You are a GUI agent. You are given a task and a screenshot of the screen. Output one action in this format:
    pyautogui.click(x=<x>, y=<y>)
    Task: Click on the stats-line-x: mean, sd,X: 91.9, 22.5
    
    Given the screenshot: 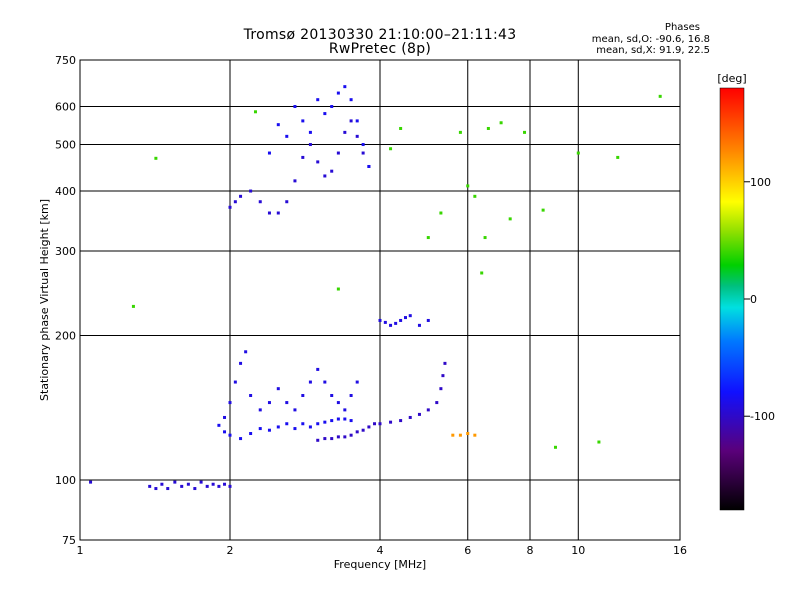 What is the action you would take?
    pyautogui.click(x=653, y=50)
    